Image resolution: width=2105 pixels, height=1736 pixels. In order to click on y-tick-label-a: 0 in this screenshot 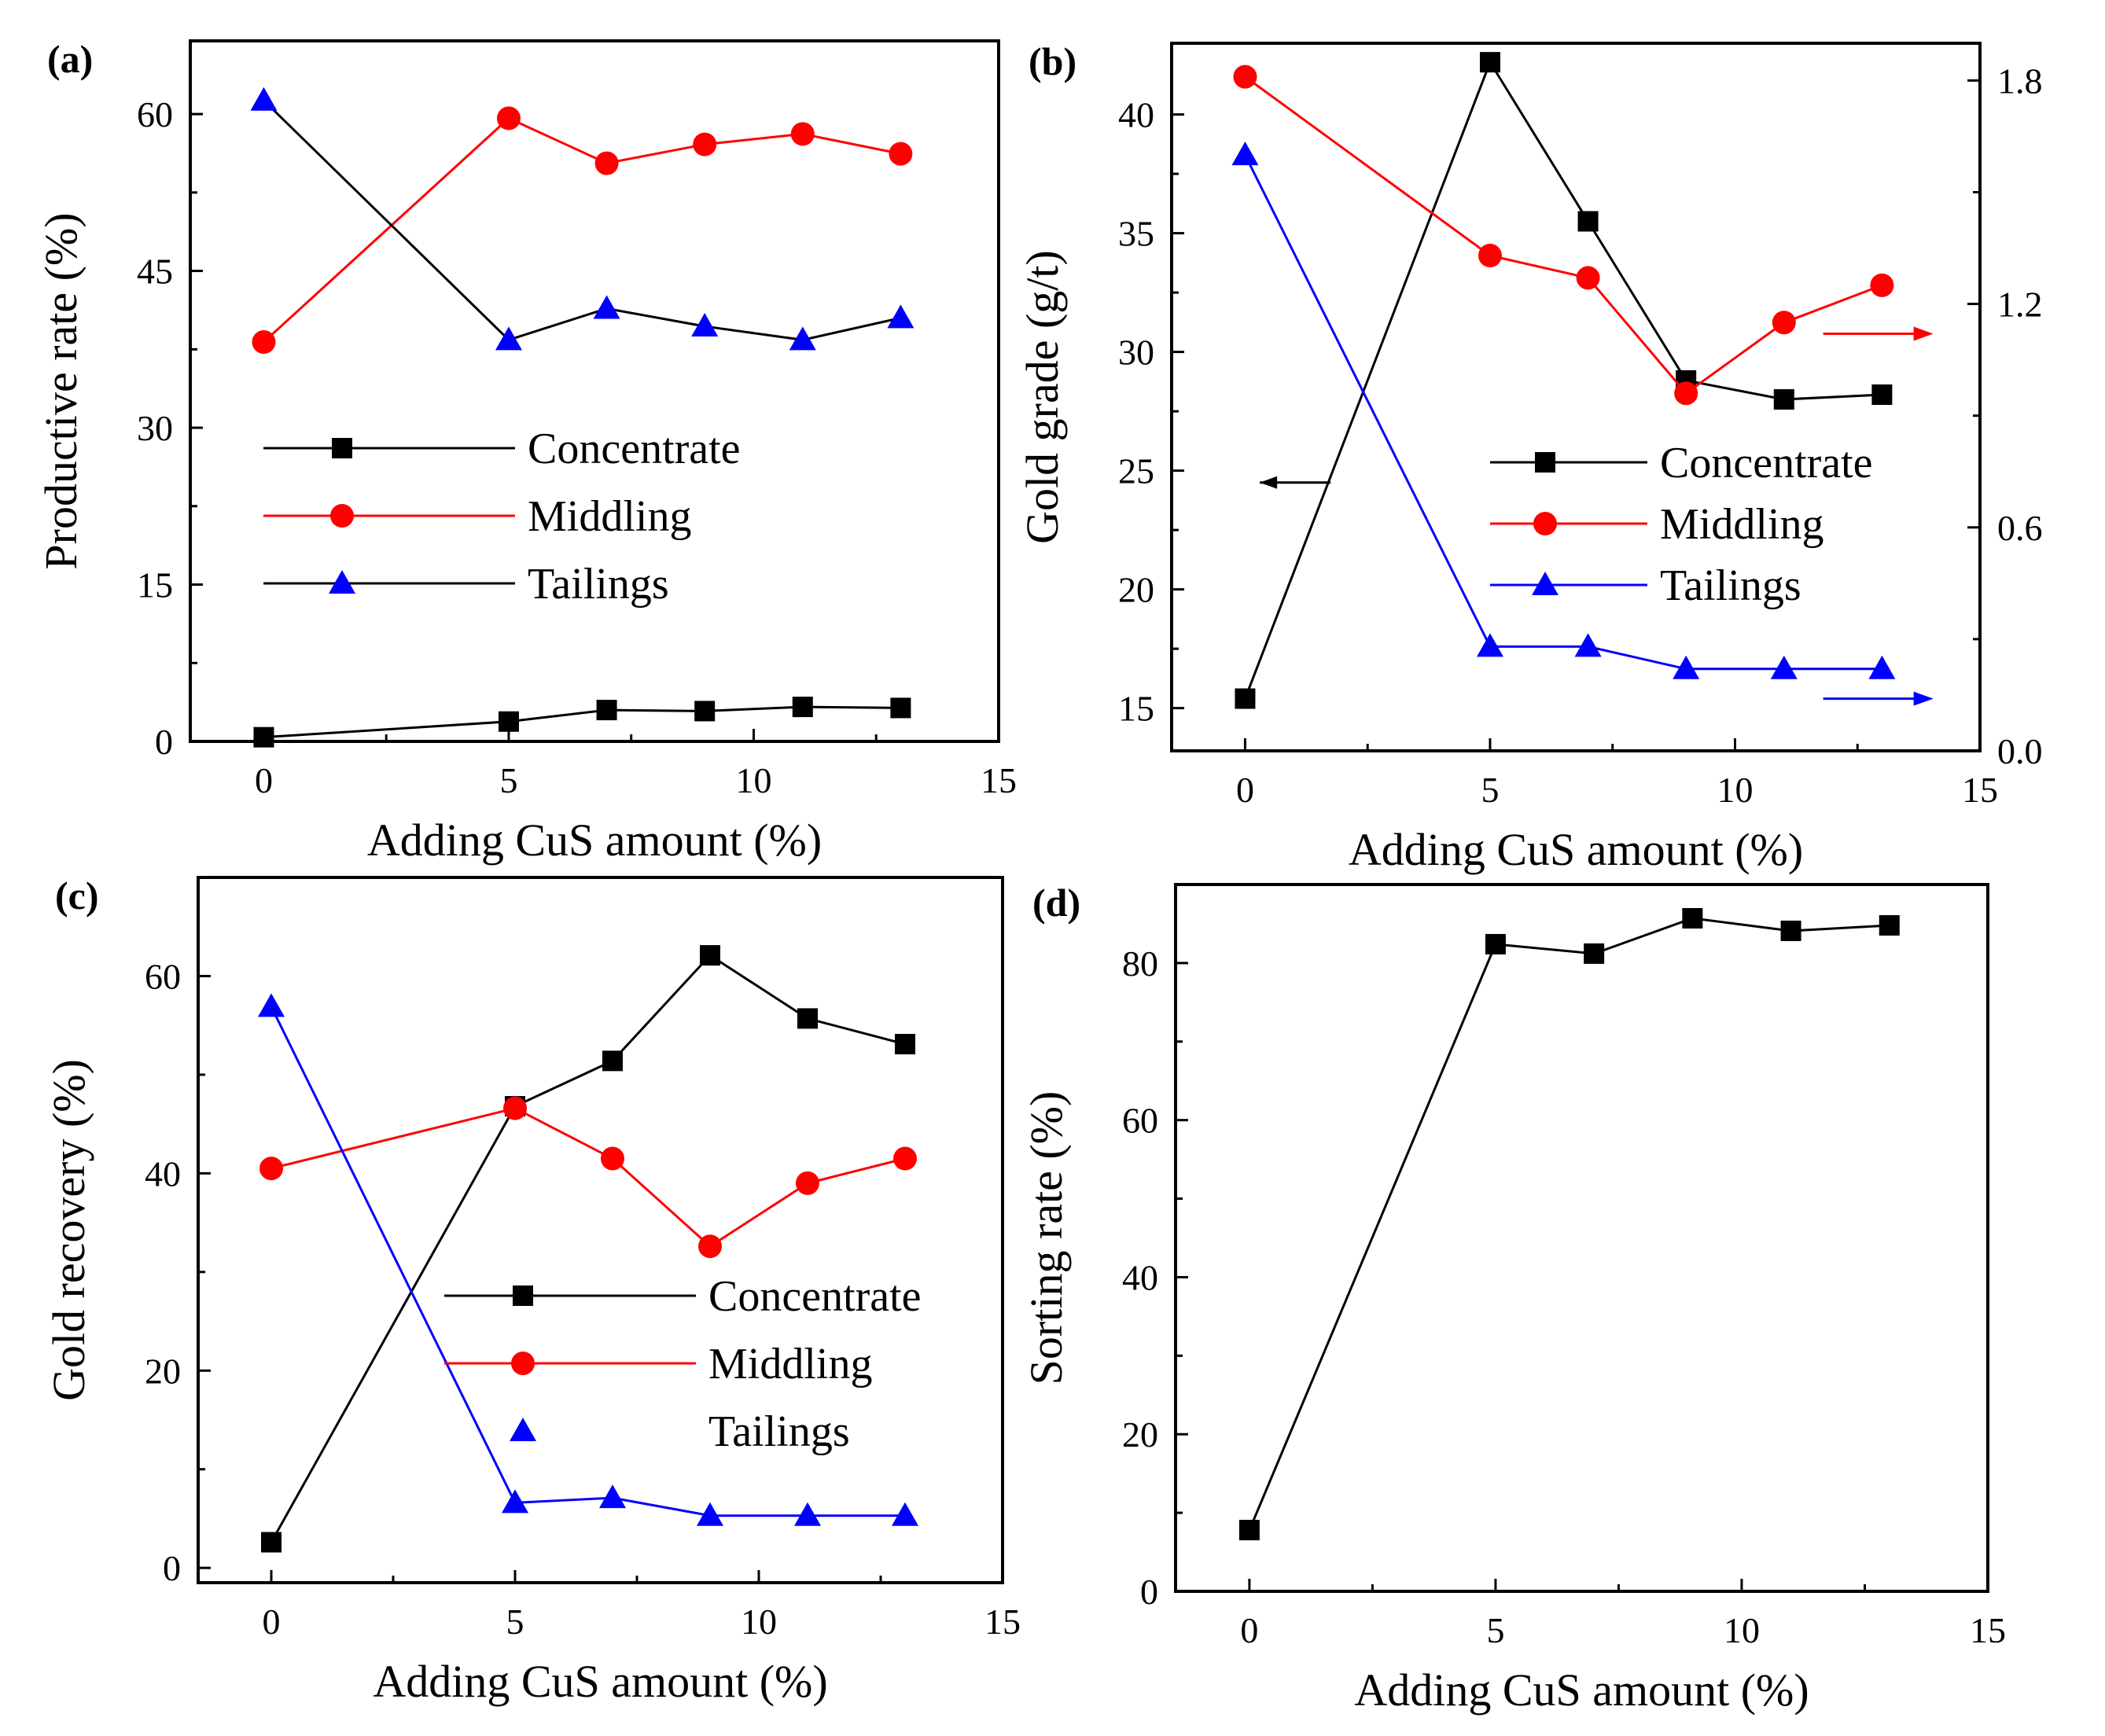, I will do `click(164, 742)`.